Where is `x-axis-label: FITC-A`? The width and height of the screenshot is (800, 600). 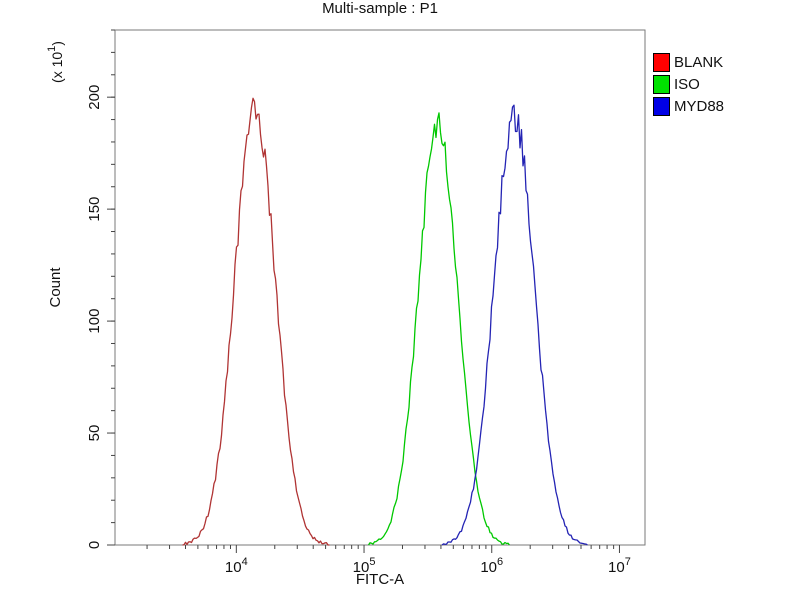
x-axis-label: FITC-A is located at coordinates (380, 579).